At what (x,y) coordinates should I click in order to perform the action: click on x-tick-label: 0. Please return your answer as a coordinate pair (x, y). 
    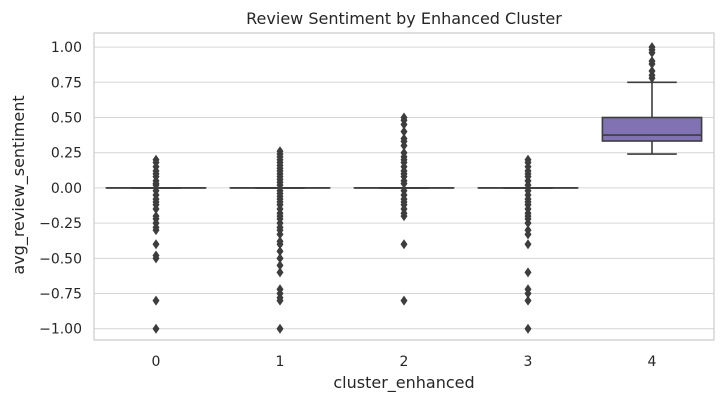
    Looking at the image, I should click on (156, 362).